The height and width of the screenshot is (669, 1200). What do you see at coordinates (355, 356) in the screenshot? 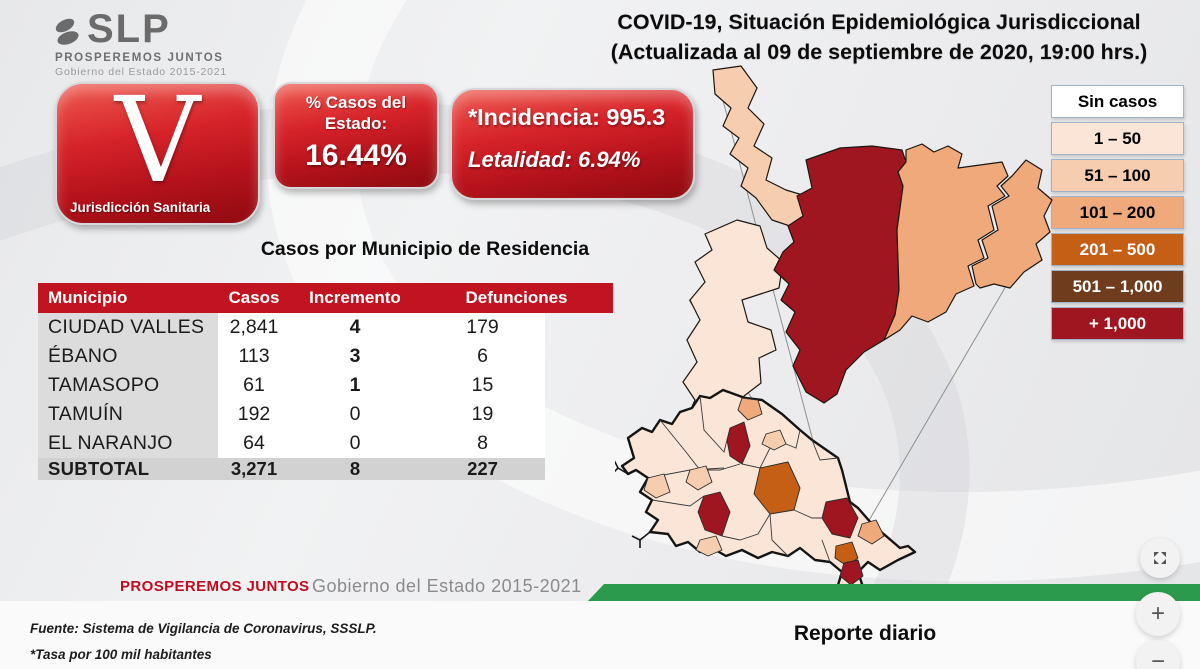
I see `cell-incremento: 3` at bounding box center [355, 356].